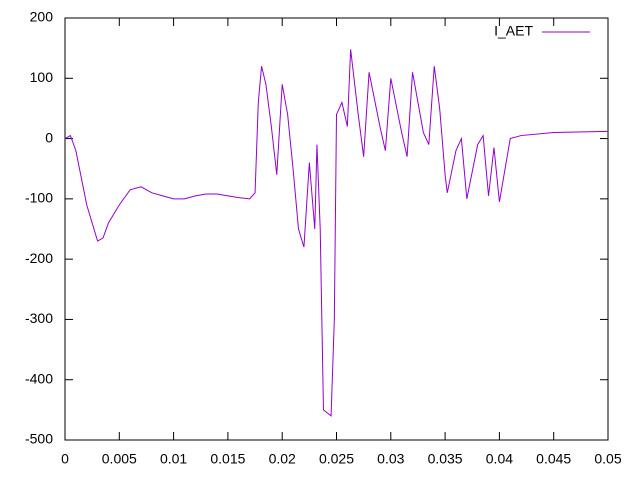 This screenshot has height=485, width=640. Describe the element at coordinates (39, 318) in the screenshot. I see `y-tick-label: -300` at that location.